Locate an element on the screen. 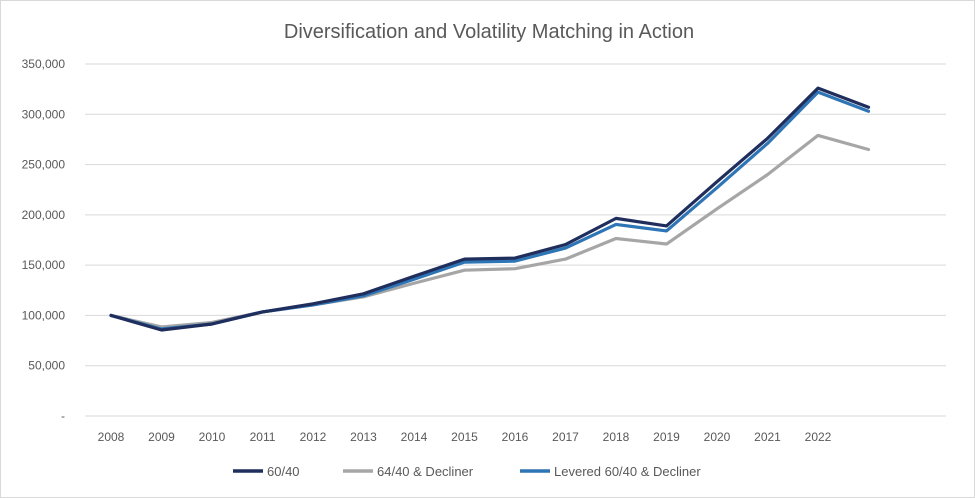 Image resolution: width=975 pixels, height=498 pixels. y-tick-label: 50,000 is located at coordinates (46, 366).